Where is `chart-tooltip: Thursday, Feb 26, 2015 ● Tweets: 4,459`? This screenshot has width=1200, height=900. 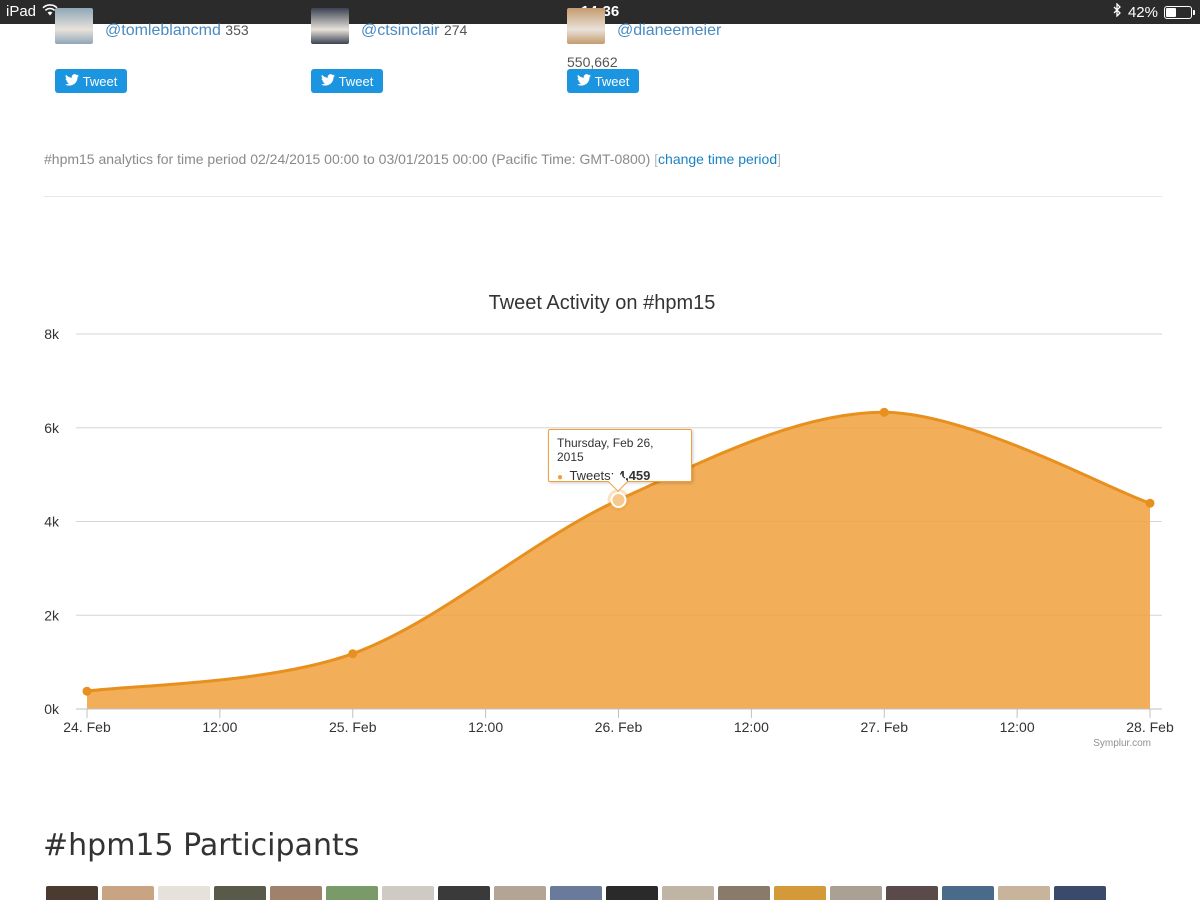 chart-tooltip: Thursday, Feb 26, 2015 ● Tweets: 4,459 is located at coordinates (620, 460).